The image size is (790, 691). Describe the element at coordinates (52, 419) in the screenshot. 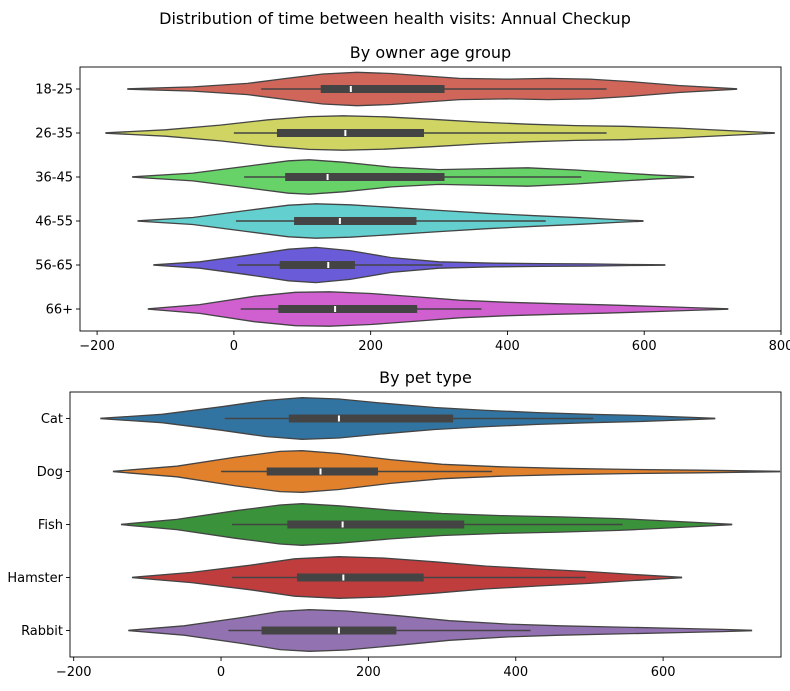

I see `y-tick-label: Cat` at that location.